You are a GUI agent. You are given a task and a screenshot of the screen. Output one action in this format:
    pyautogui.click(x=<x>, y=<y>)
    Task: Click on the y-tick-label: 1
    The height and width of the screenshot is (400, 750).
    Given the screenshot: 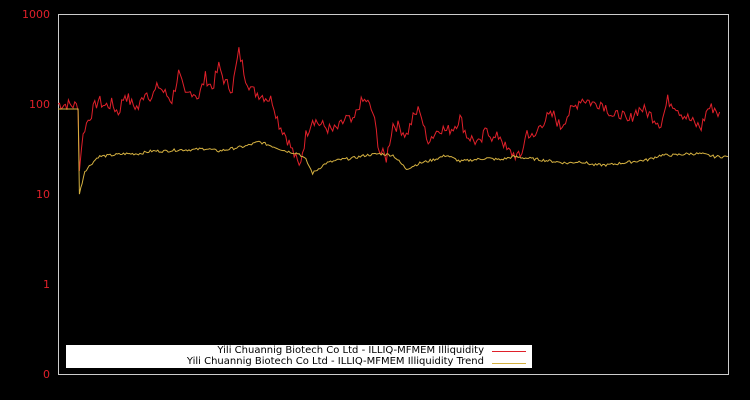 What is the action you would take?
    pyautogui.click(x=46, y=284)
    